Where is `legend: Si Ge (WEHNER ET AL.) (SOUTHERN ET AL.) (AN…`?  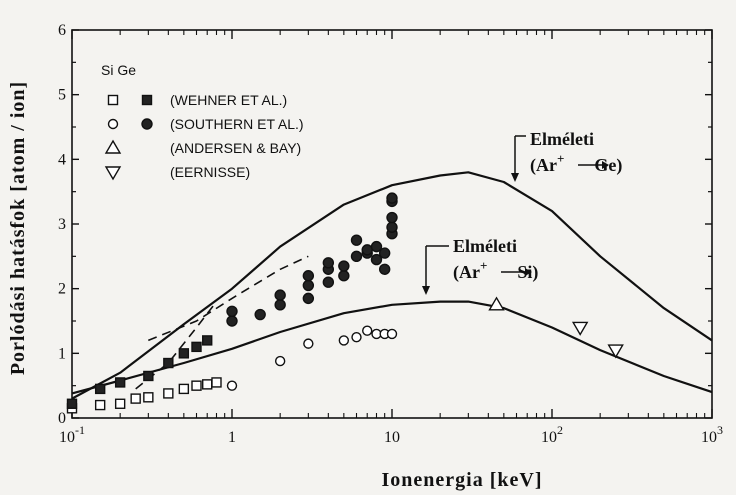 legend: Si Ge (WEHNER ET AL.) (SOUTHERN ET AL.) (AN… is located at coordinates (202, 121).